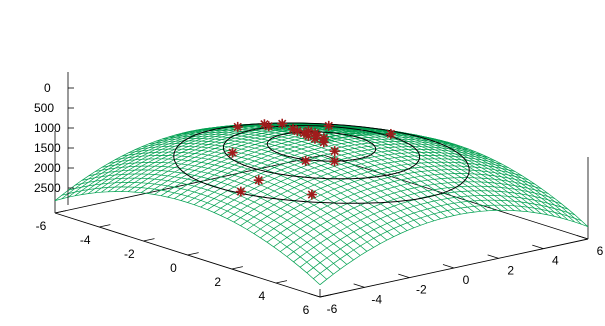 The width and height of the screenshot is (605, 326). Describe the element at coordinates (600, 251) in the screenshot. I see `y-tick-label-6: 6` at that location.